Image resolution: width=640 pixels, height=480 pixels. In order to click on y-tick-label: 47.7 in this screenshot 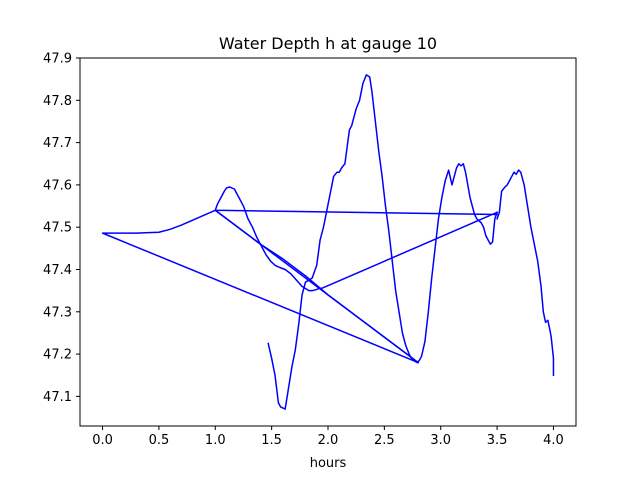, I will do `click(57, 143)`.